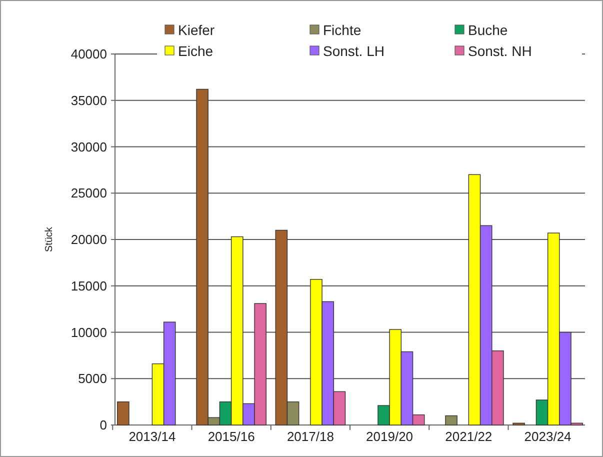 The image size is (603, 457). I want to click on legend-label: Sonst. LH, so click(353, 50).